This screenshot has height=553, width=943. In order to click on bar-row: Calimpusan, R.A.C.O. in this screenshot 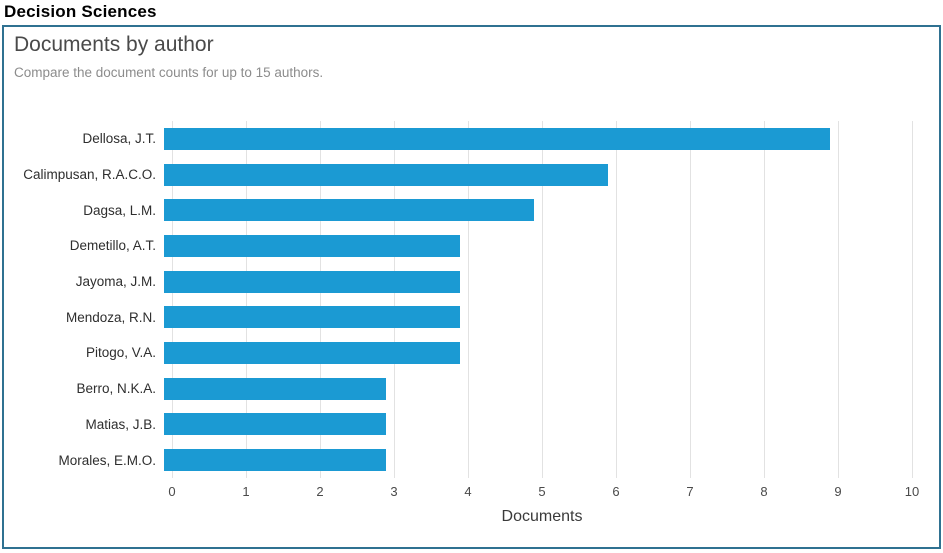, I will do `click(471, 175)`.